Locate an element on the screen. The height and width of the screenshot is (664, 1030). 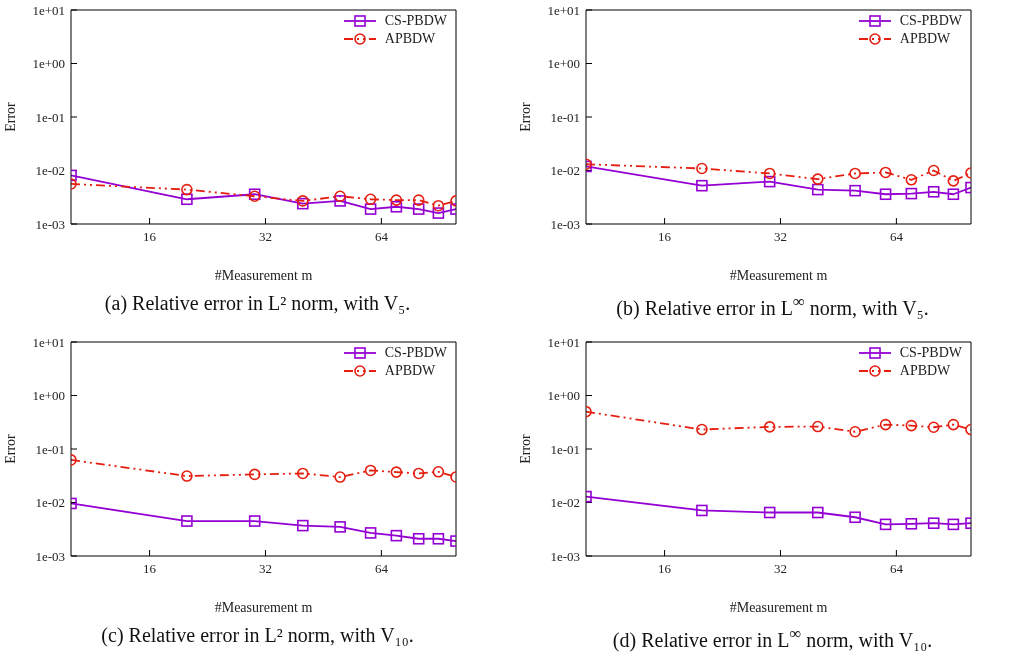
text: (c) Relative error in L² norm, with V₁₀. is located at coordinates (257, 635).